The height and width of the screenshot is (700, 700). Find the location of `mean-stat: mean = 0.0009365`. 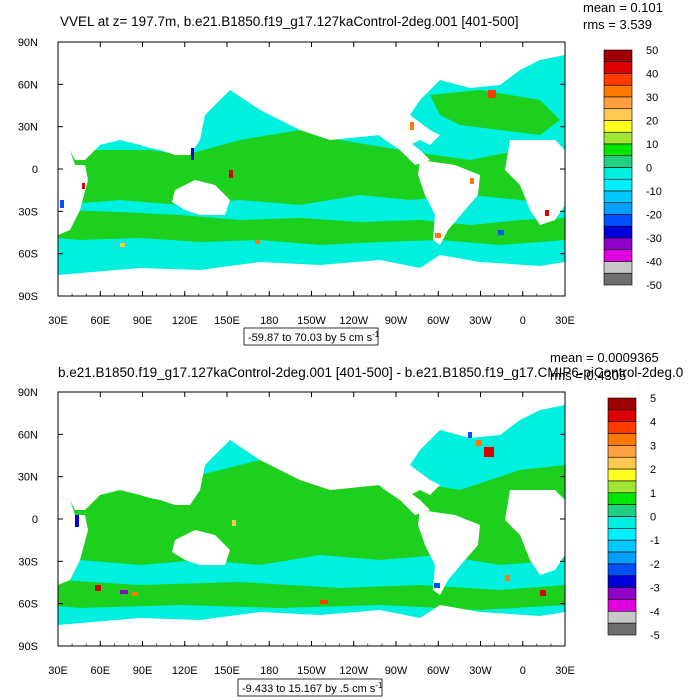

mean-stat: mean = 0.0009365 is located at coordinates (604, 357).